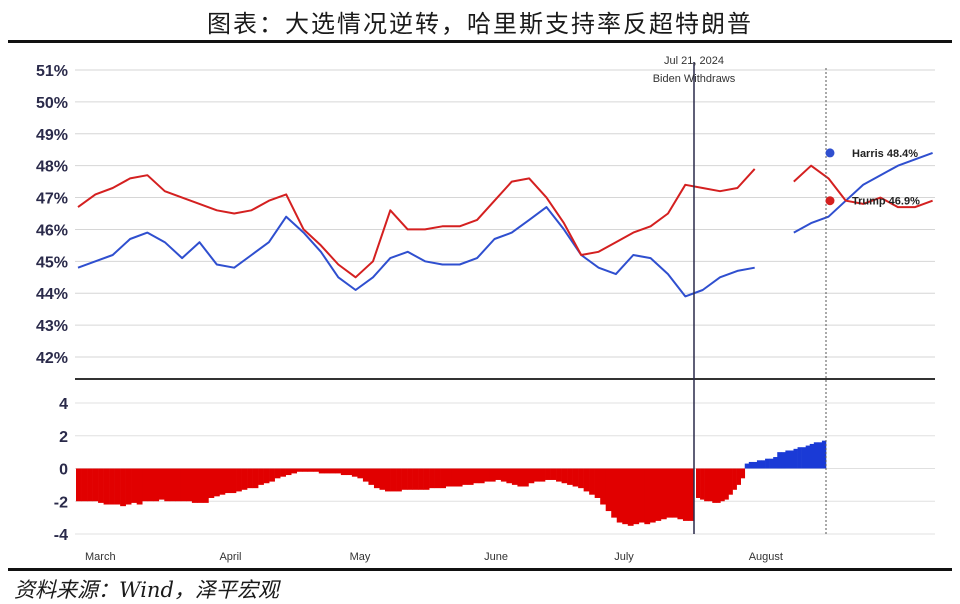 The height and width of the screenshot is (604, 960). Describe the element at coordinates (146, 590) in the screenshot. I see `source-note: 资料来源：Wind，泽平宏观` at that location.